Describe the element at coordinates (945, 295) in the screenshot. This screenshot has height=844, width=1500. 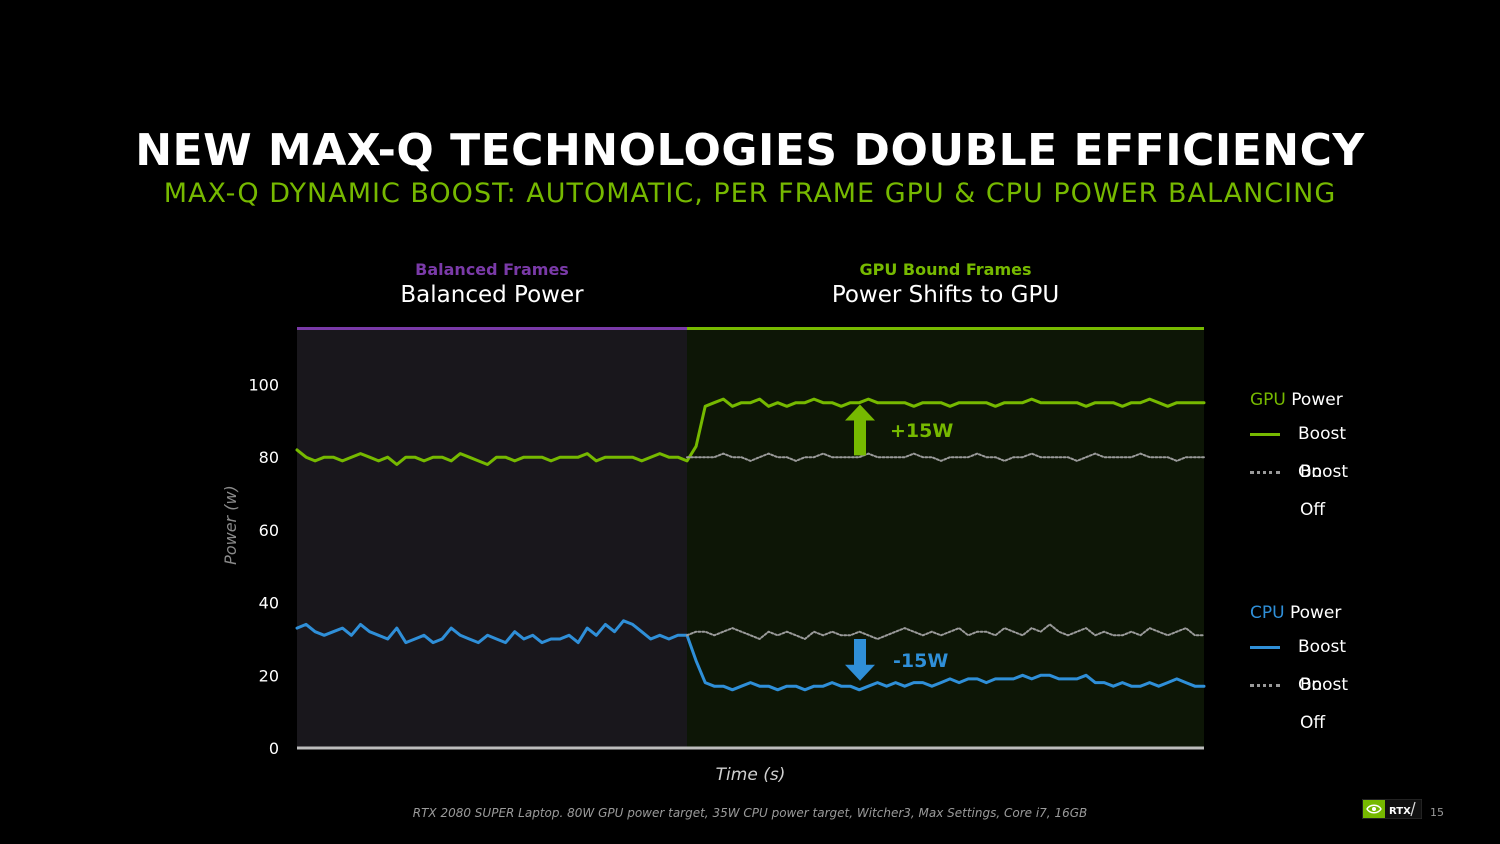
I see `section-gpu-bound-heading: Power Shifts to GPU` at that location.